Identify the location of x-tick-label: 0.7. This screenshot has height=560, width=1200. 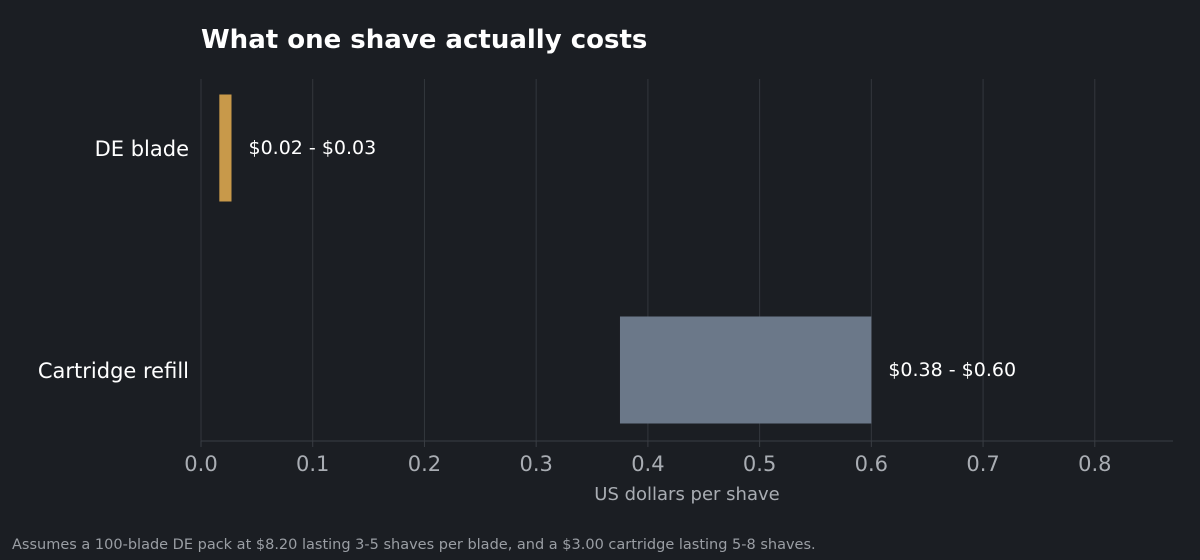
(982, 464).